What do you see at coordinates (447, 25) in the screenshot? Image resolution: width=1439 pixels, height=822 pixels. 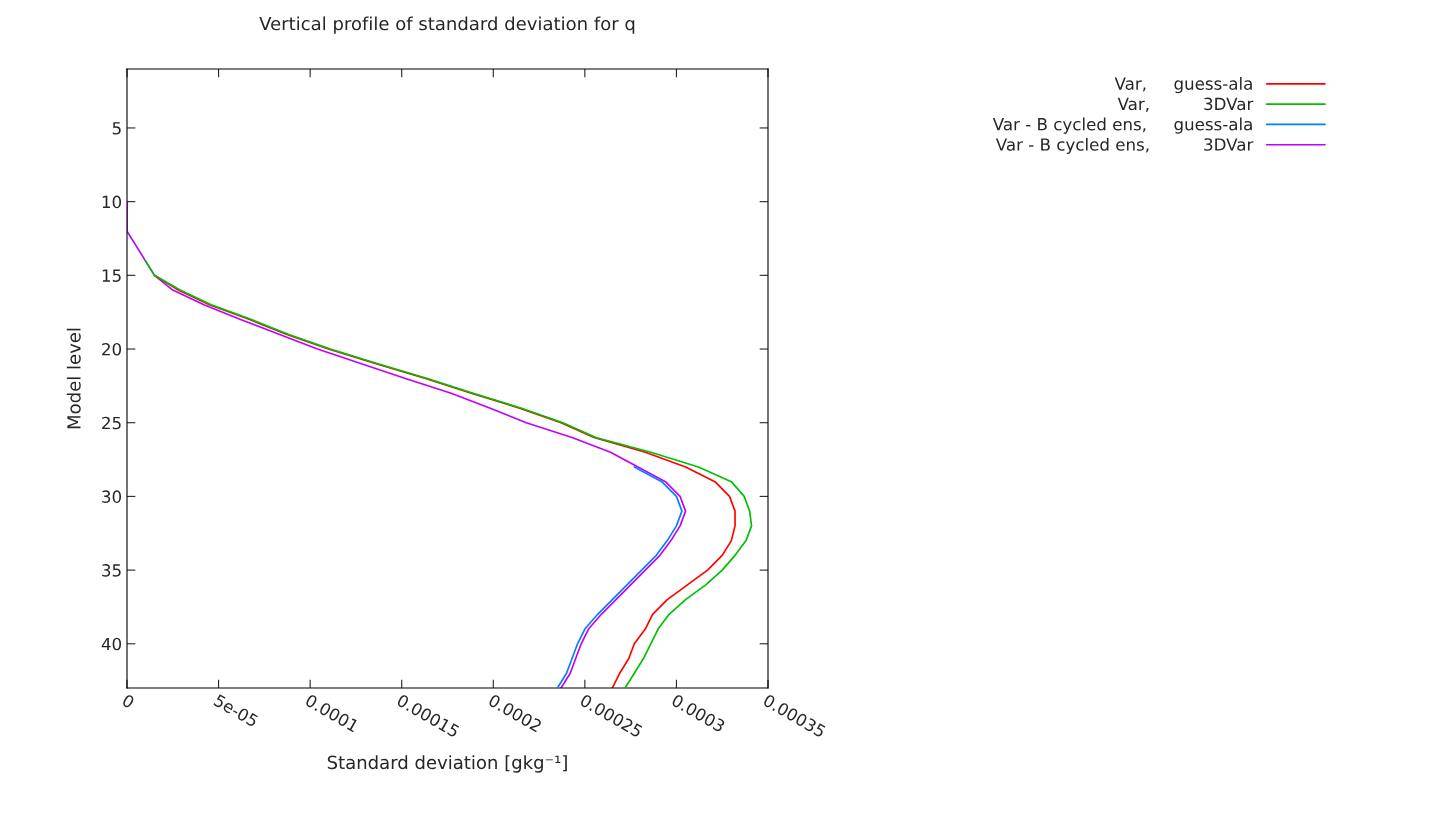 I see `chart-title: Vertical profile of standard deviation for q` at bounding box center [447, 25].